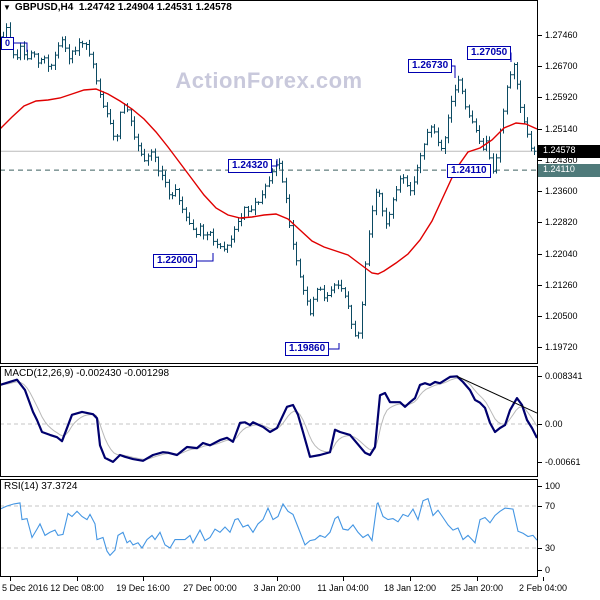 The height and width of the screenshot is (600, 600). What do you see at coordinates (277, 588) in the screenshot?
I see `x-tick-label: 3 Jan 20:00` at bounding box center [277, 588].